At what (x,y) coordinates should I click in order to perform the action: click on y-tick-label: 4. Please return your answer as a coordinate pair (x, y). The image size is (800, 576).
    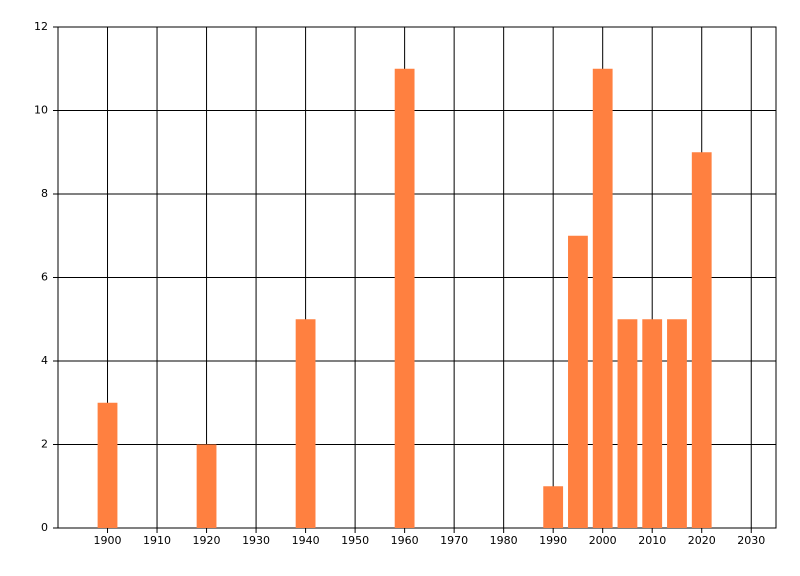
    Looking at the image, I should click on (44, 360).